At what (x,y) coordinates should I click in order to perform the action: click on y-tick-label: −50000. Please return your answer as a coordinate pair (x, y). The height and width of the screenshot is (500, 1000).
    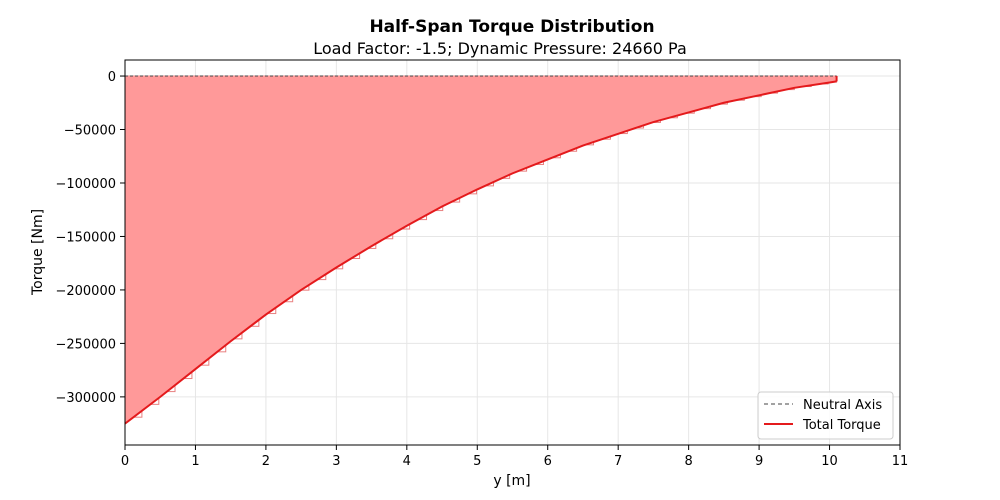
    Looking at the image, I should click on (90, 131).